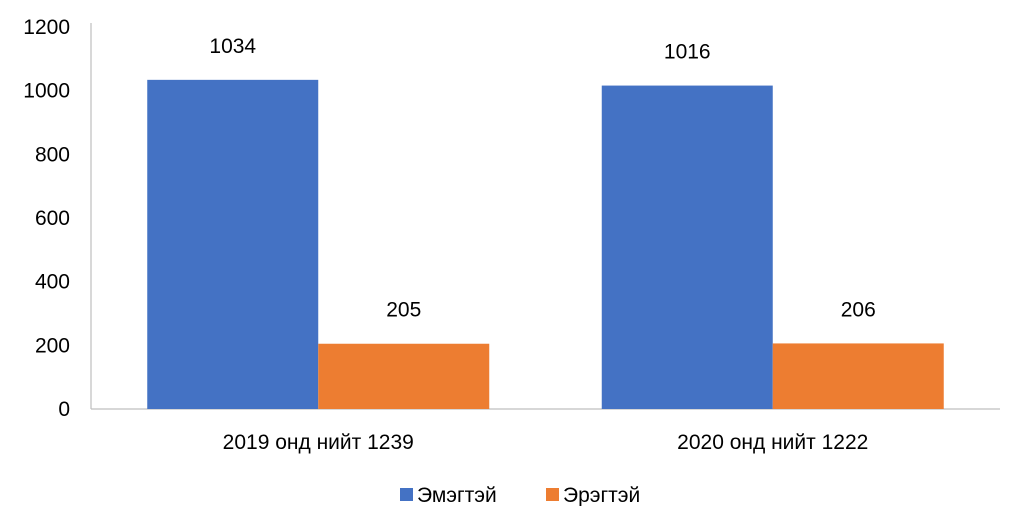  Describe the element at coordinates (52, 345) in the screenshot. I see `y-tick-label: 200` at that location.